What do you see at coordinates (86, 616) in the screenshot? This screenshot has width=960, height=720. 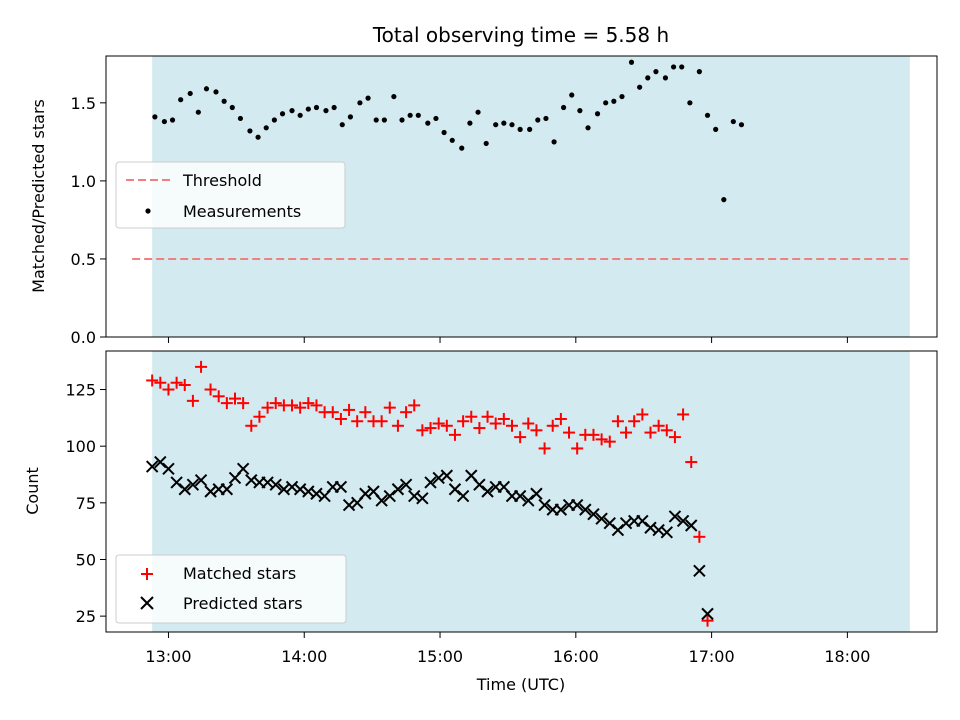 I see `bot-y-tick-label: 25` at bounding box center [86, 616].